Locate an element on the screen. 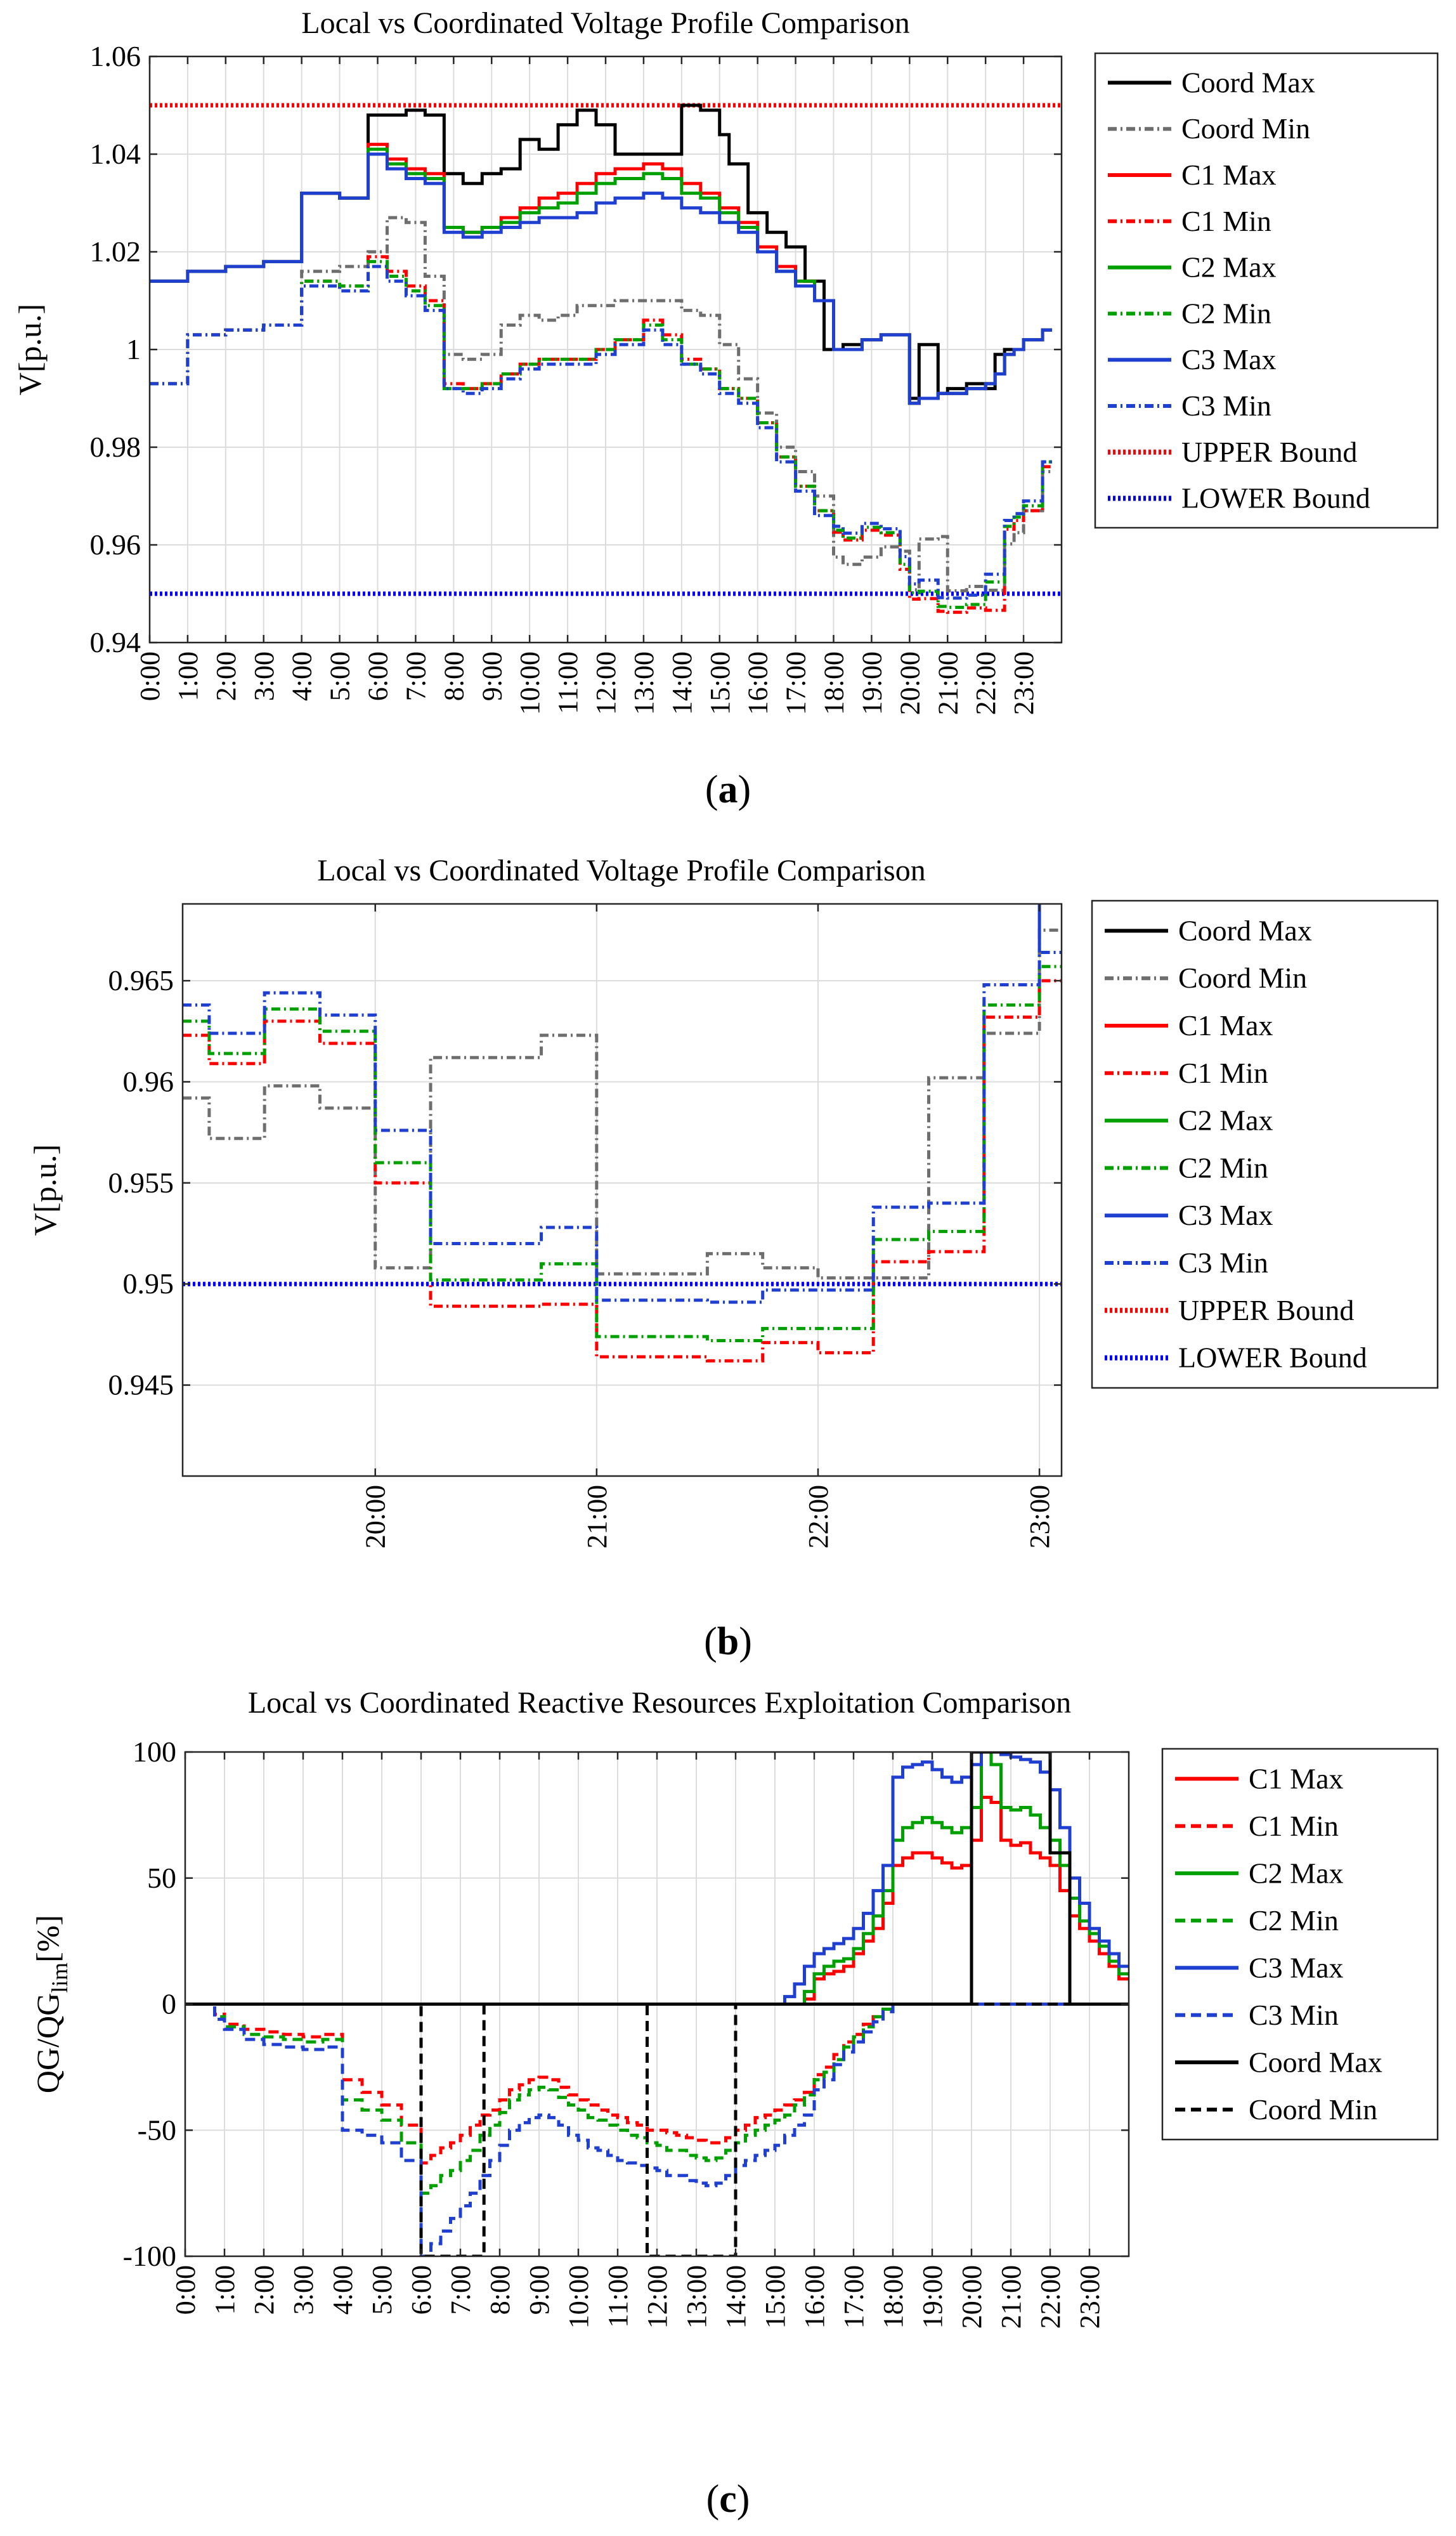  y-tick-label: 0.95 is located at coordinates (148, 1283).